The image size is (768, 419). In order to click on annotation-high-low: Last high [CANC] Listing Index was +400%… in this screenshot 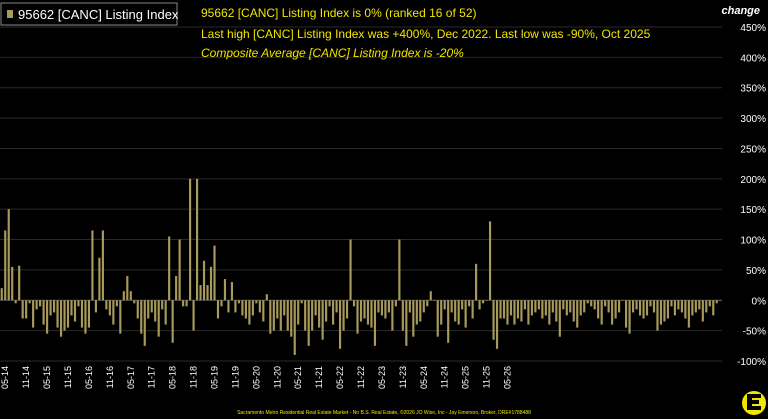, I will do `click(426, 34)`.